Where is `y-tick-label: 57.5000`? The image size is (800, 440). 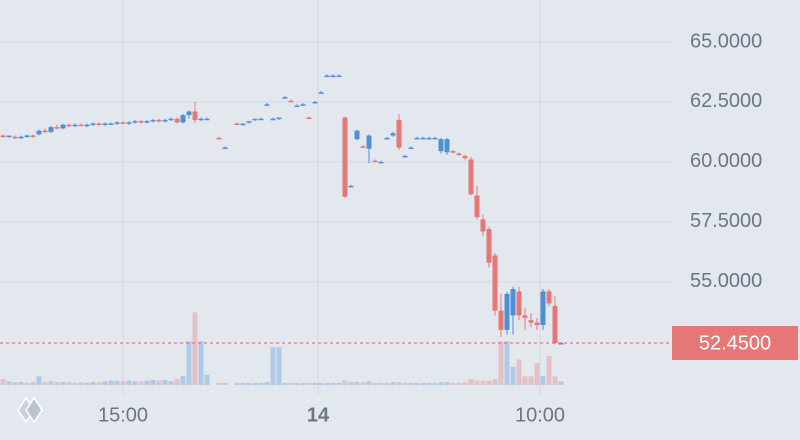 y-tick-label: 57.5000 is located at coordinates (726, 221).